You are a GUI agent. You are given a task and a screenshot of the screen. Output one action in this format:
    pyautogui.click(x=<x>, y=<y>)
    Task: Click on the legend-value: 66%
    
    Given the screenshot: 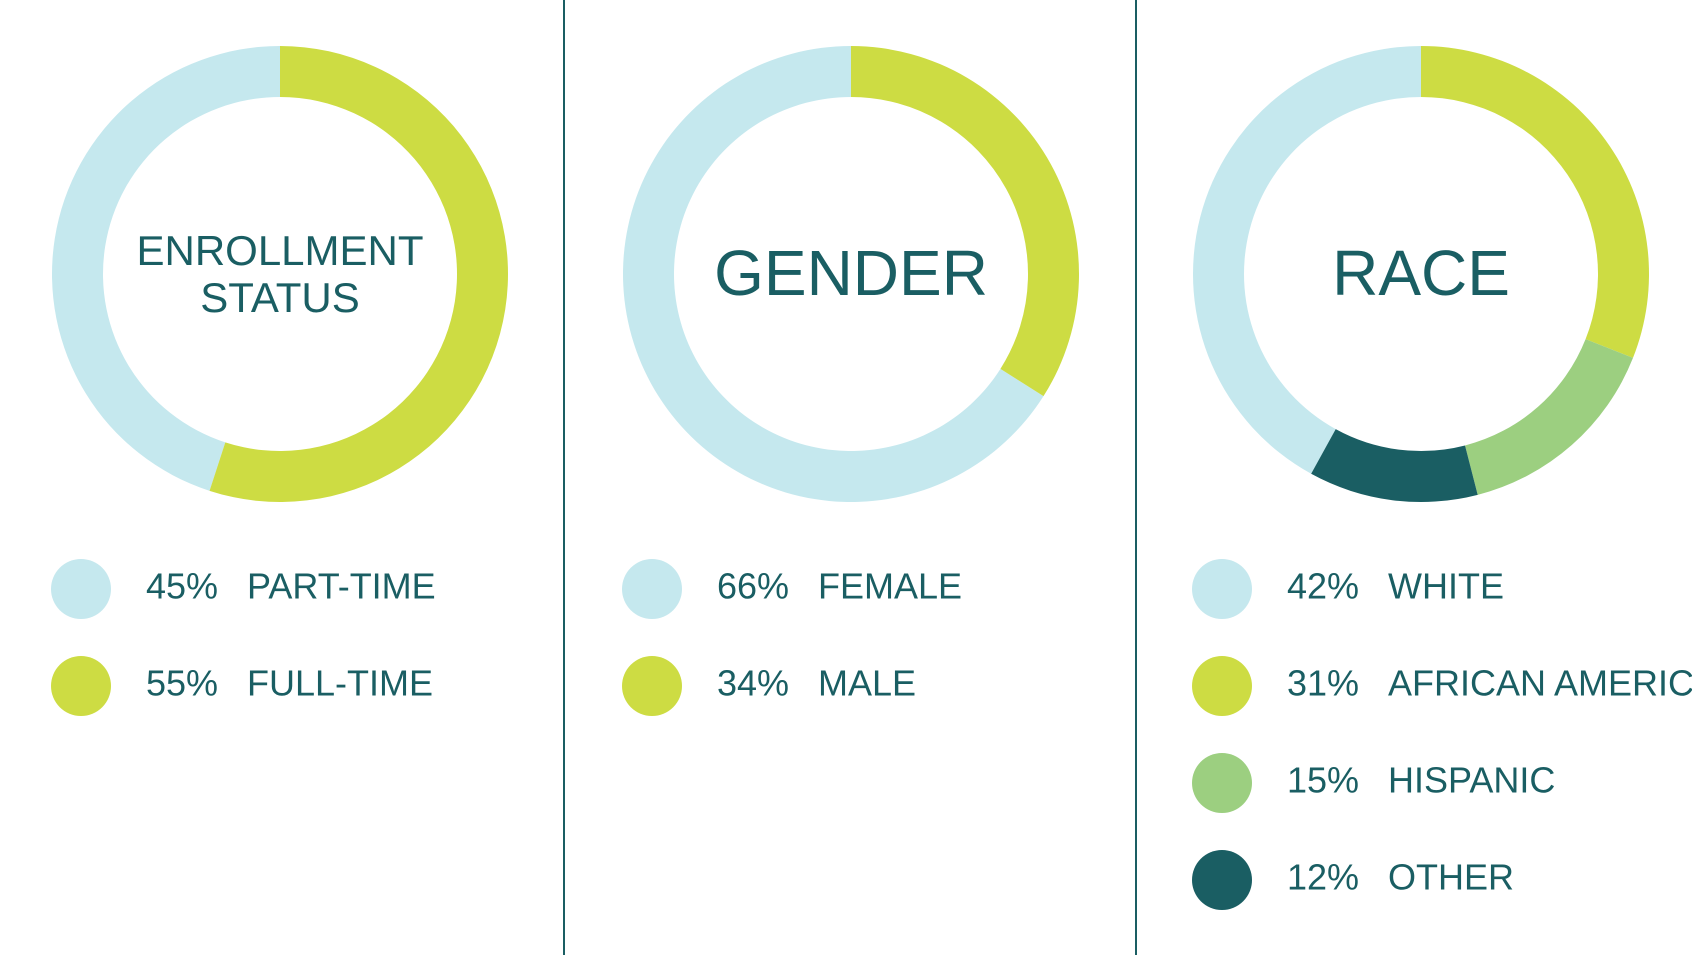 What is the action you would take?
    pyautogui.click(x=753, y=586)
    